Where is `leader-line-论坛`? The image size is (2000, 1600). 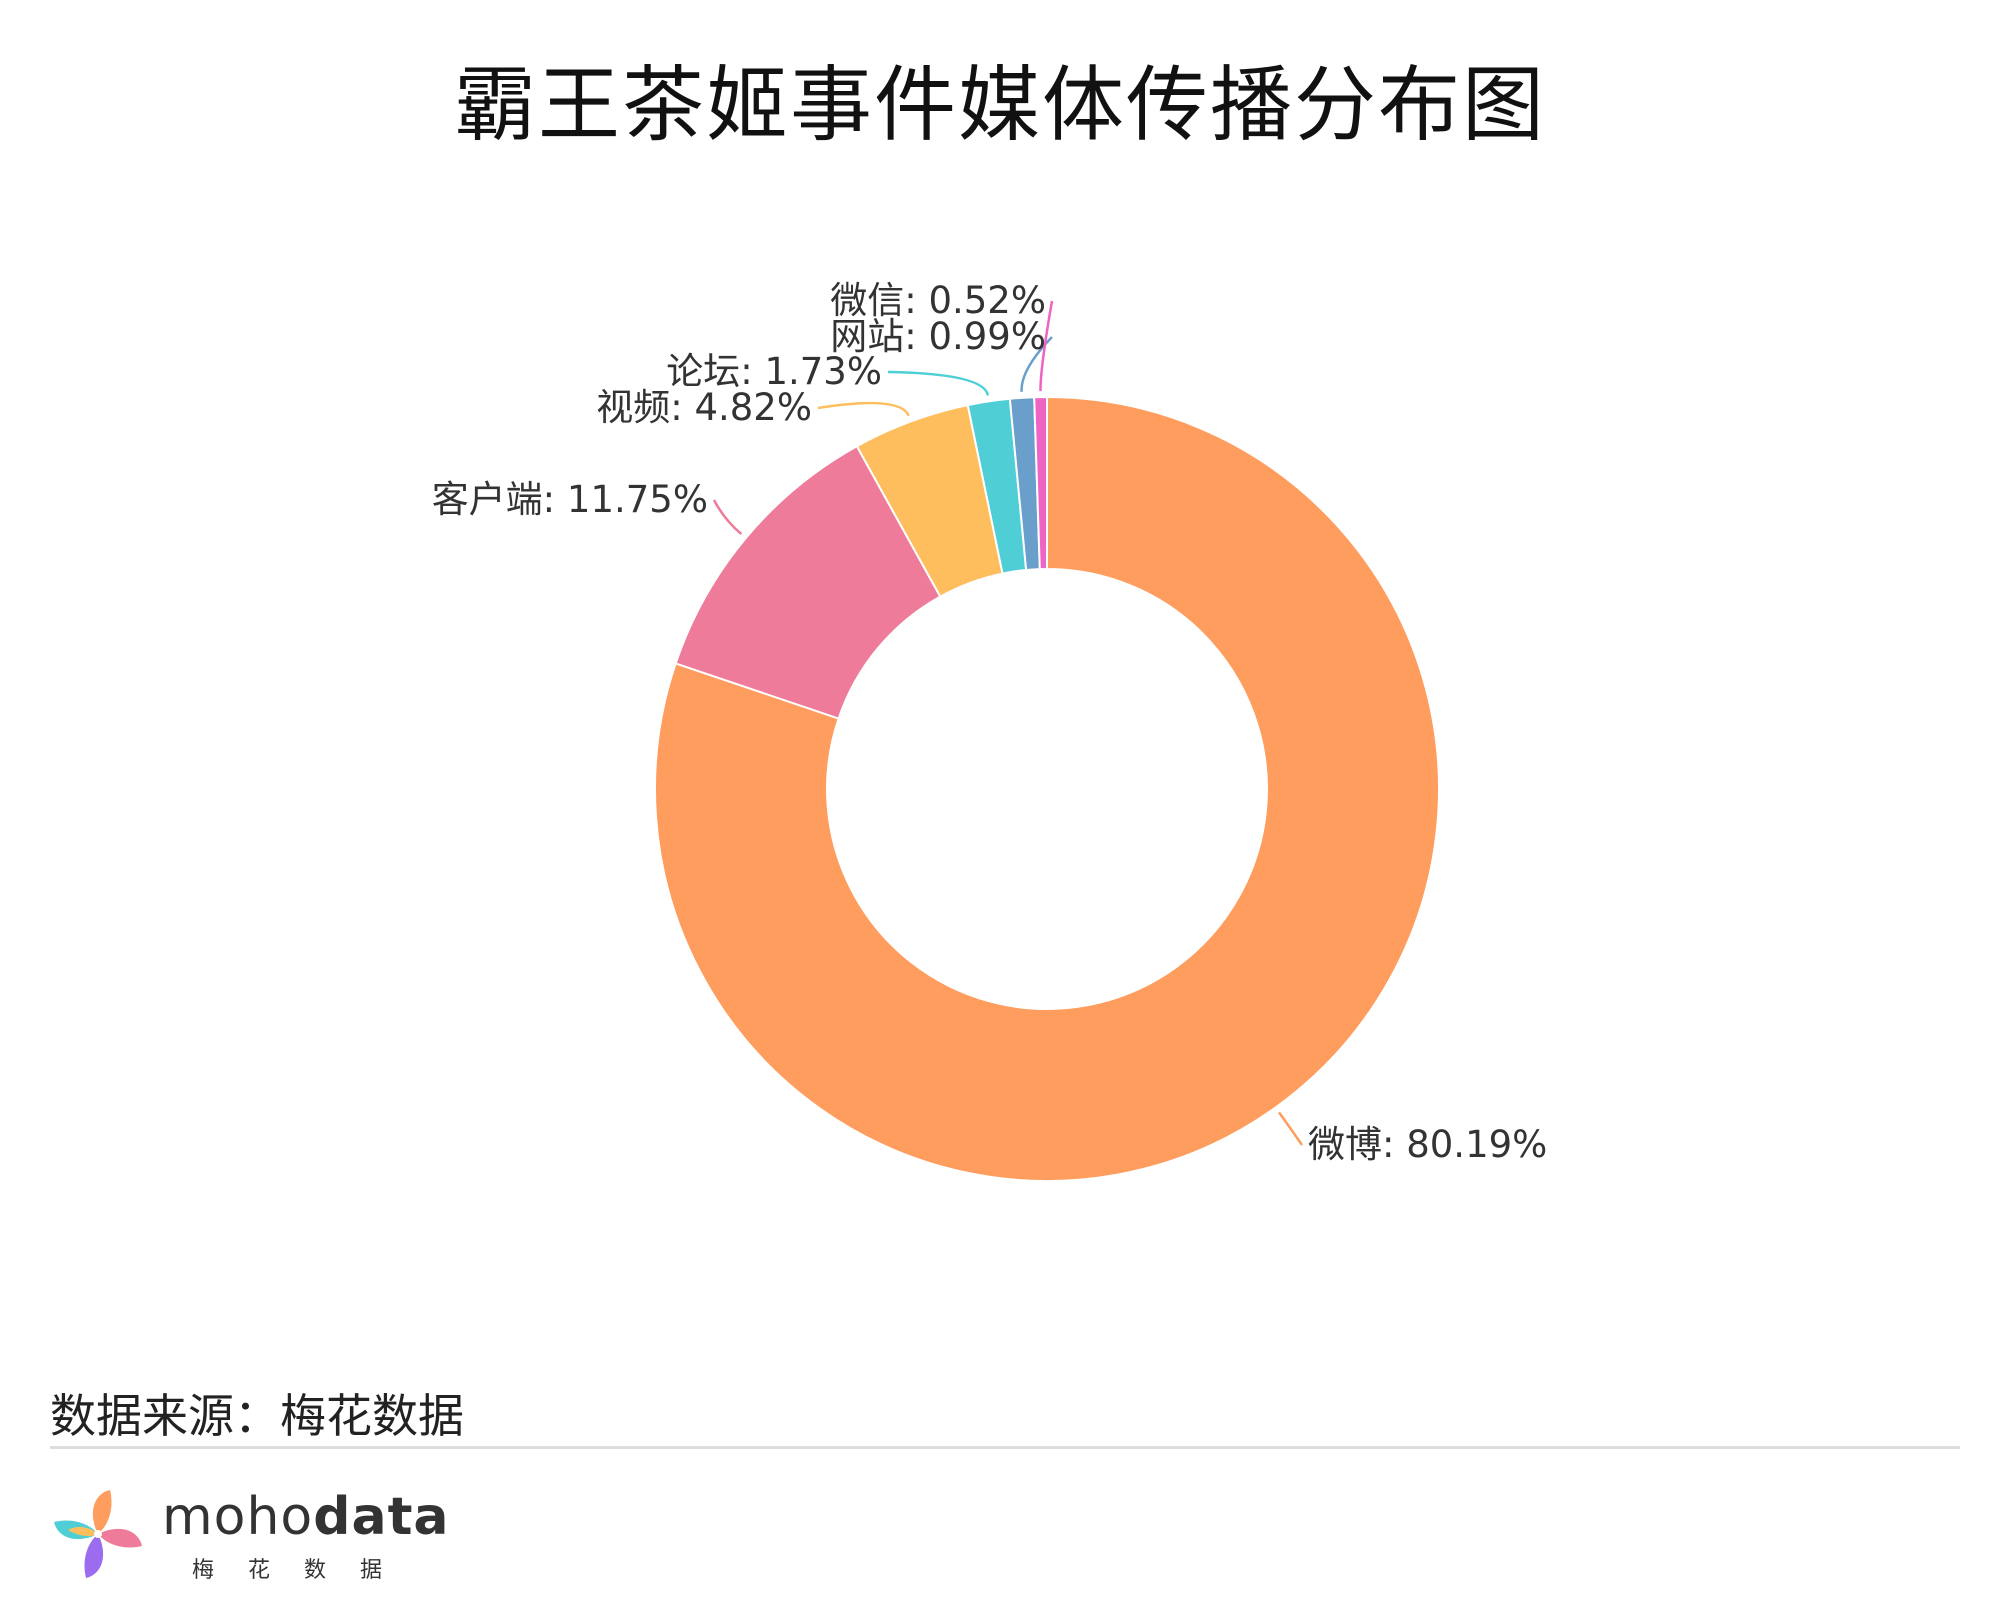
leader-line-论坛 is located at coordinates (938, 383).